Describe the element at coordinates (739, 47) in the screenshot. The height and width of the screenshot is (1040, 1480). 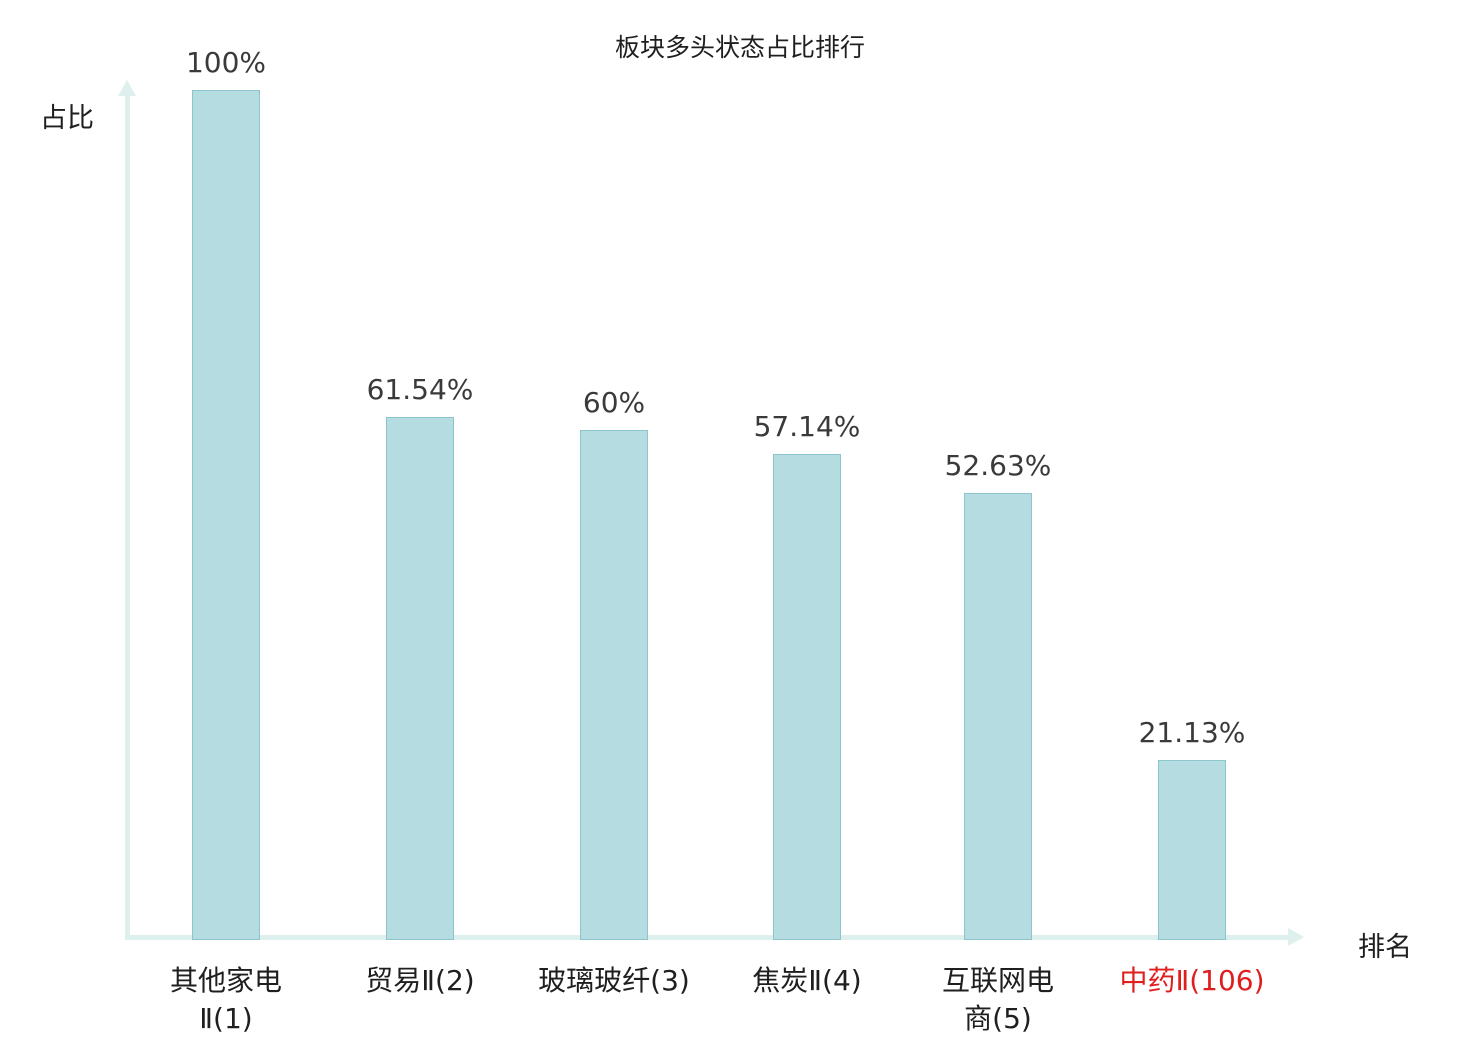
I see `chart-title: 板块多头状态占比排行` at that location.